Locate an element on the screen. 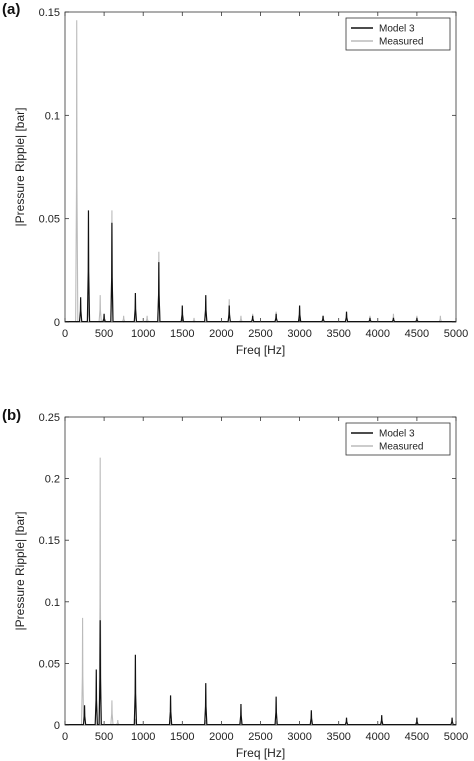  panel-label: (b) is located at coordinates (11, 415).